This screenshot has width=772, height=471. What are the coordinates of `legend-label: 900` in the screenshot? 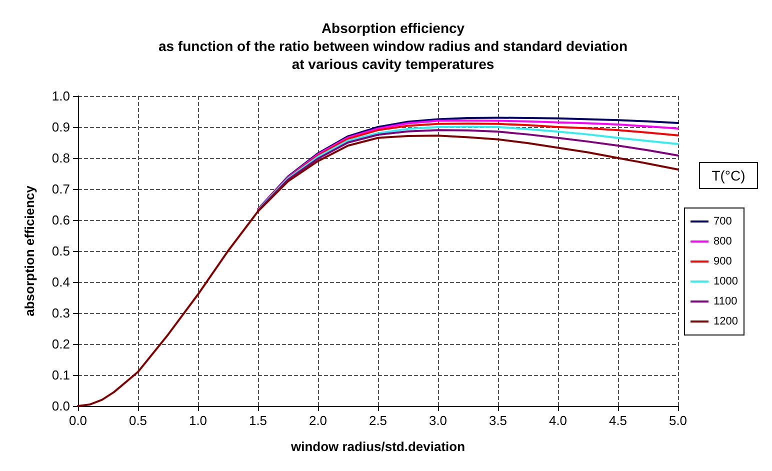 It's located at (723, 262).